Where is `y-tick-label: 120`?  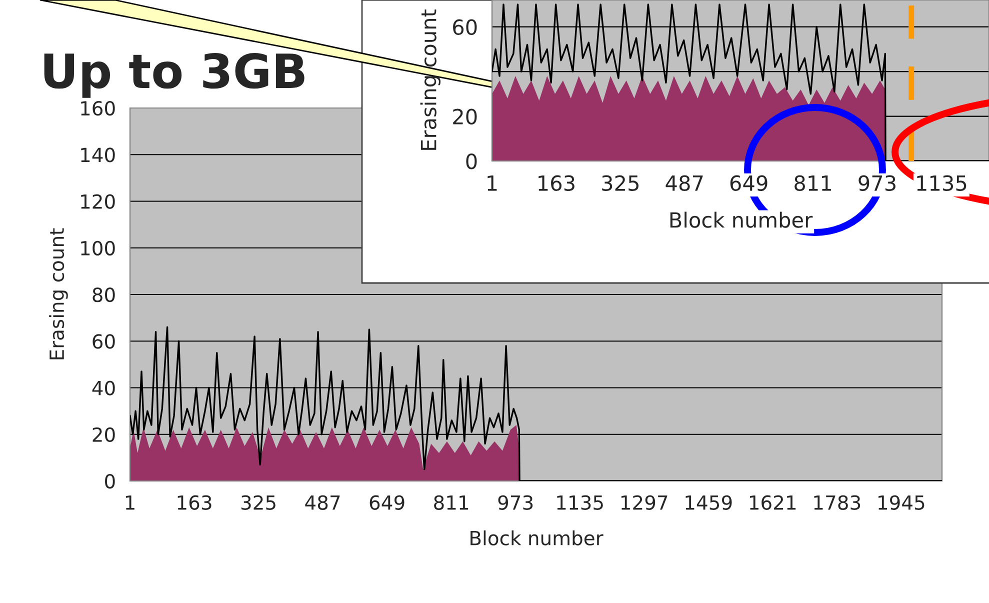
y-tick-label: 120 is located at coordinates (98, 201).